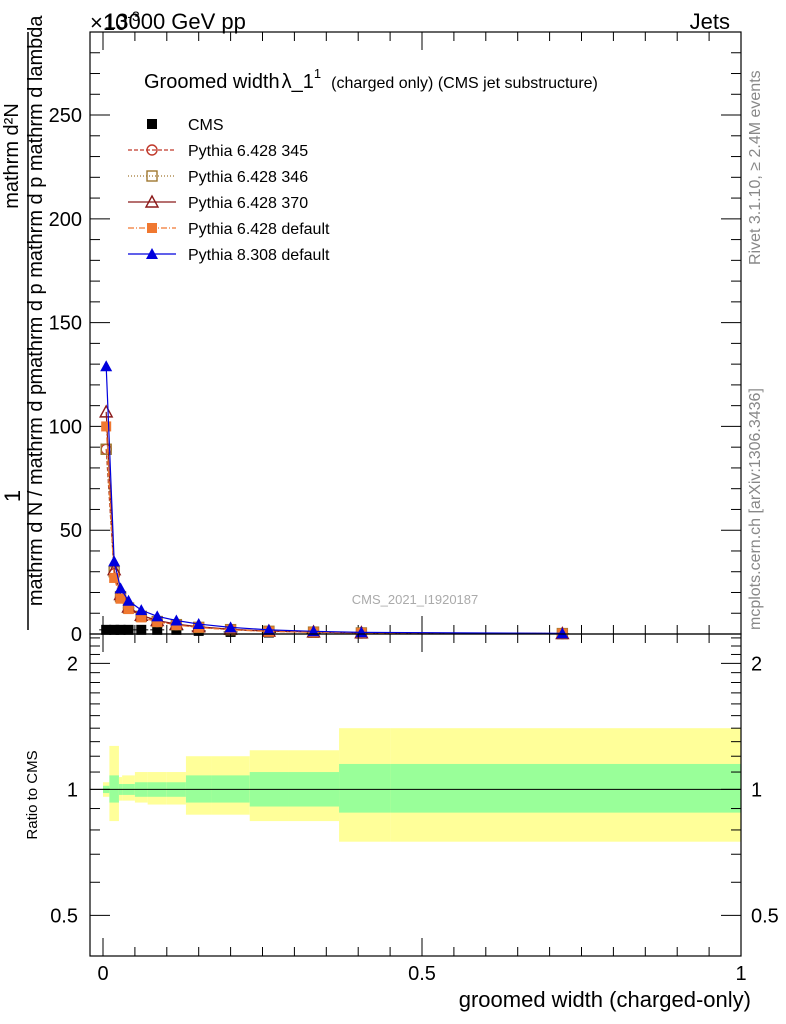 The width and height of the screenshot is (786, 1024). Describe the element at coordinates (76, 635) in the screenshot. I see `y-tick-label: 0` at that location.